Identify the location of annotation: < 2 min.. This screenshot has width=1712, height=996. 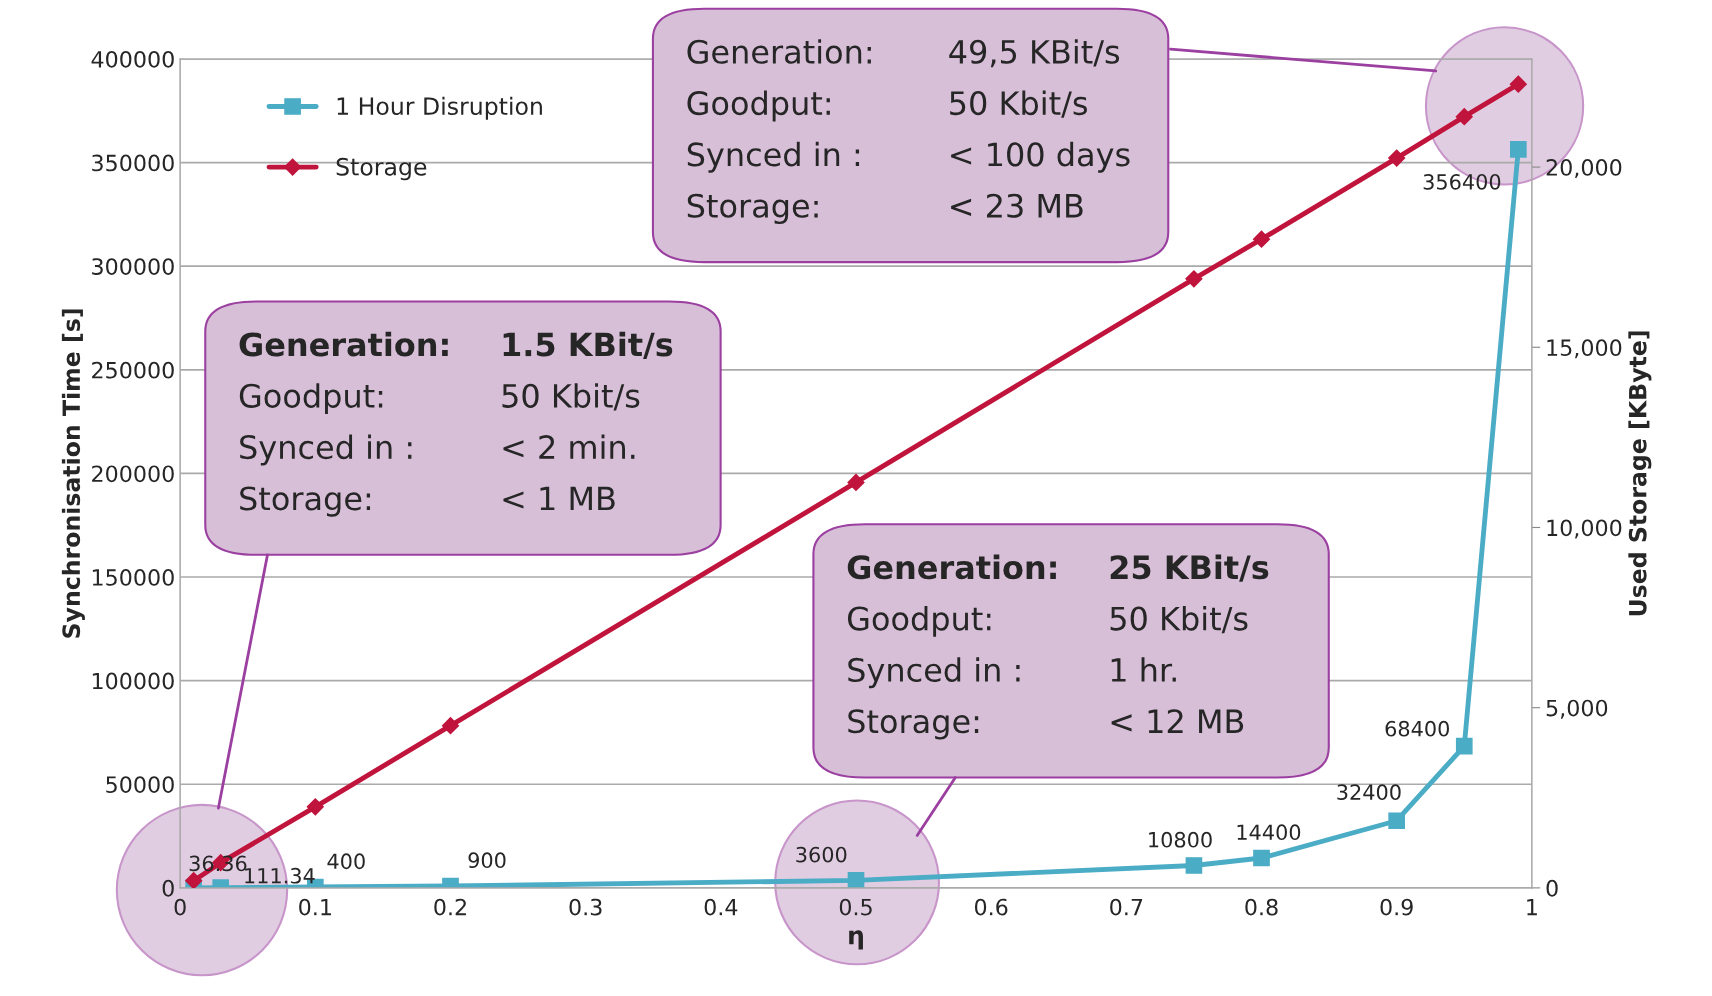
(569, 446).